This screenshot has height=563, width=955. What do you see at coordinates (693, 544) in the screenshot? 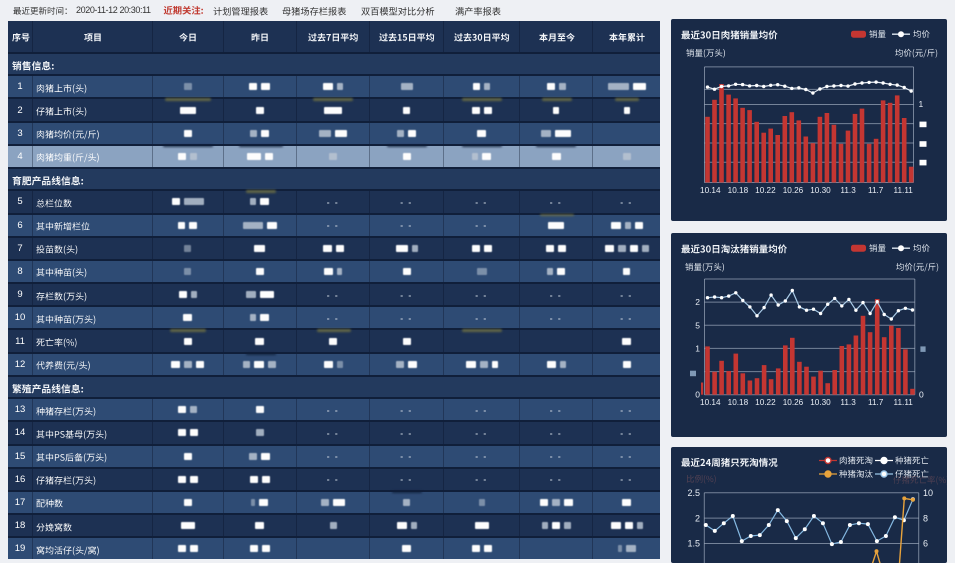
I see `svg-text: 1.5` at bounding box center [693, 544].